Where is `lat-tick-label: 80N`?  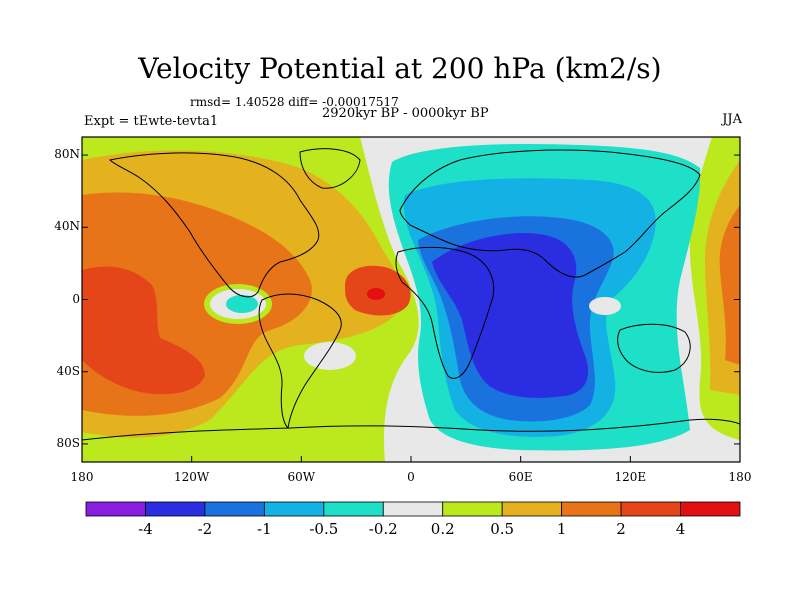
lat-tick-label: 80N is located at coordinates (67, 154).